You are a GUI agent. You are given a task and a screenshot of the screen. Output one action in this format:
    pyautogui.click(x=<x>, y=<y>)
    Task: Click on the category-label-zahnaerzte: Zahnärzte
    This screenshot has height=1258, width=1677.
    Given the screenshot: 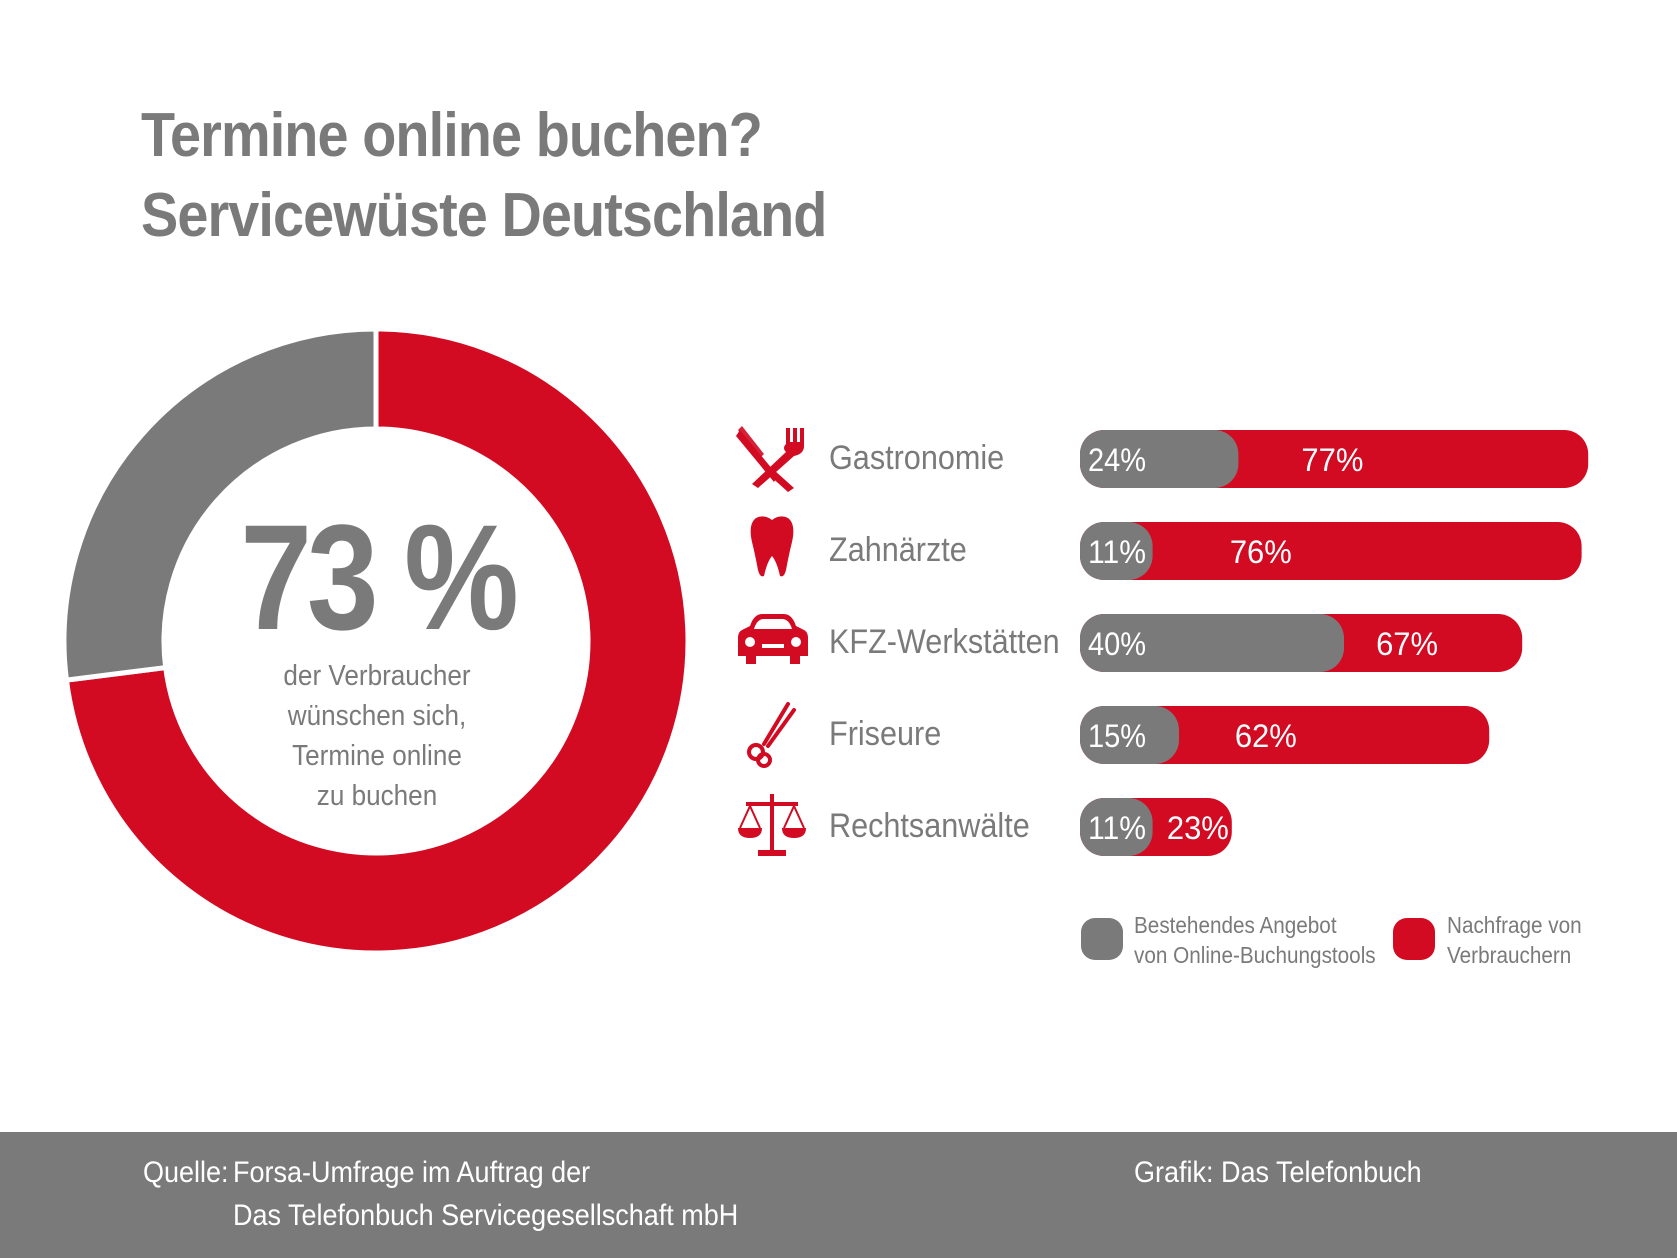 What is the action you would take?
    pyautogui.click(x=898, y=550)
    